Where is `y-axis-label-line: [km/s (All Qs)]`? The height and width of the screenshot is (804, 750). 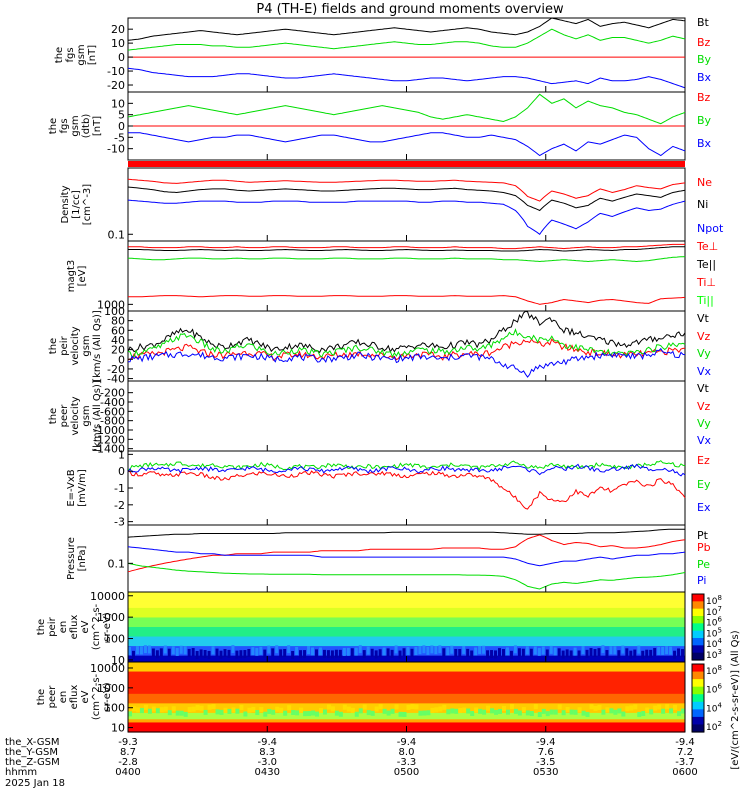
y-axis-label-line: [km/s (All Qs)] is located at coordinates (97, 416).